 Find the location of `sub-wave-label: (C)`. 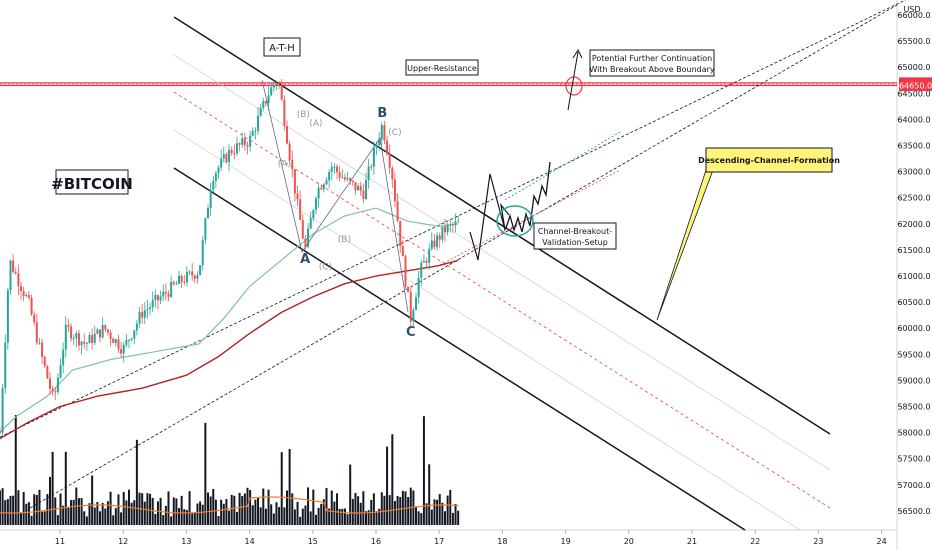

sub-wave-label: (C) is located at coordinates (394, 133).